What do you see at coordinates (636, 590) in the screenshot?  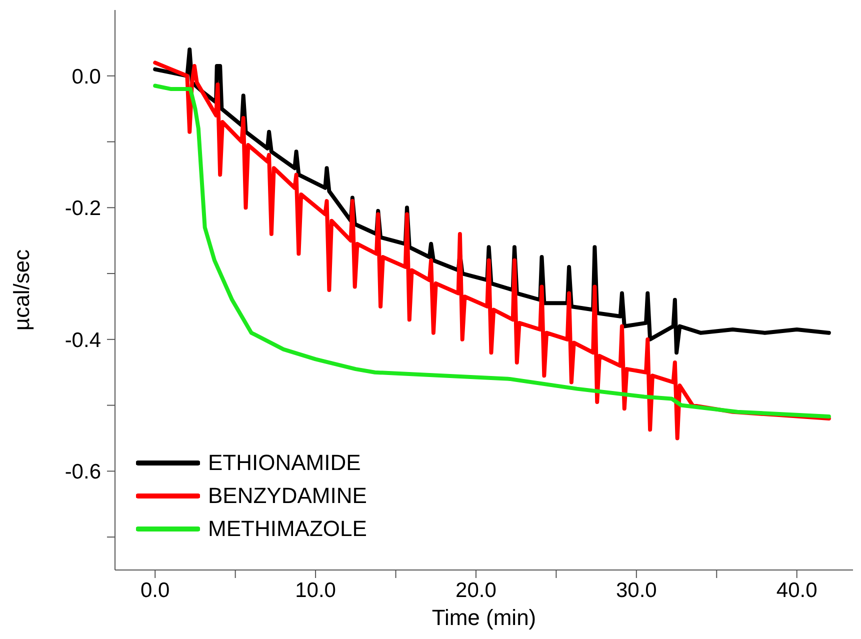 I see `x-tick-label: 30.0` at bounding box center [636, 590].